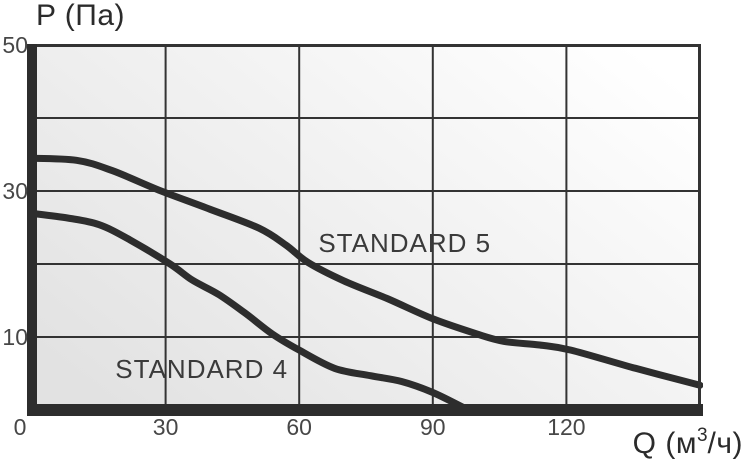  I want to click on x-axis-title-suffix: /ч), so click(725, 443).